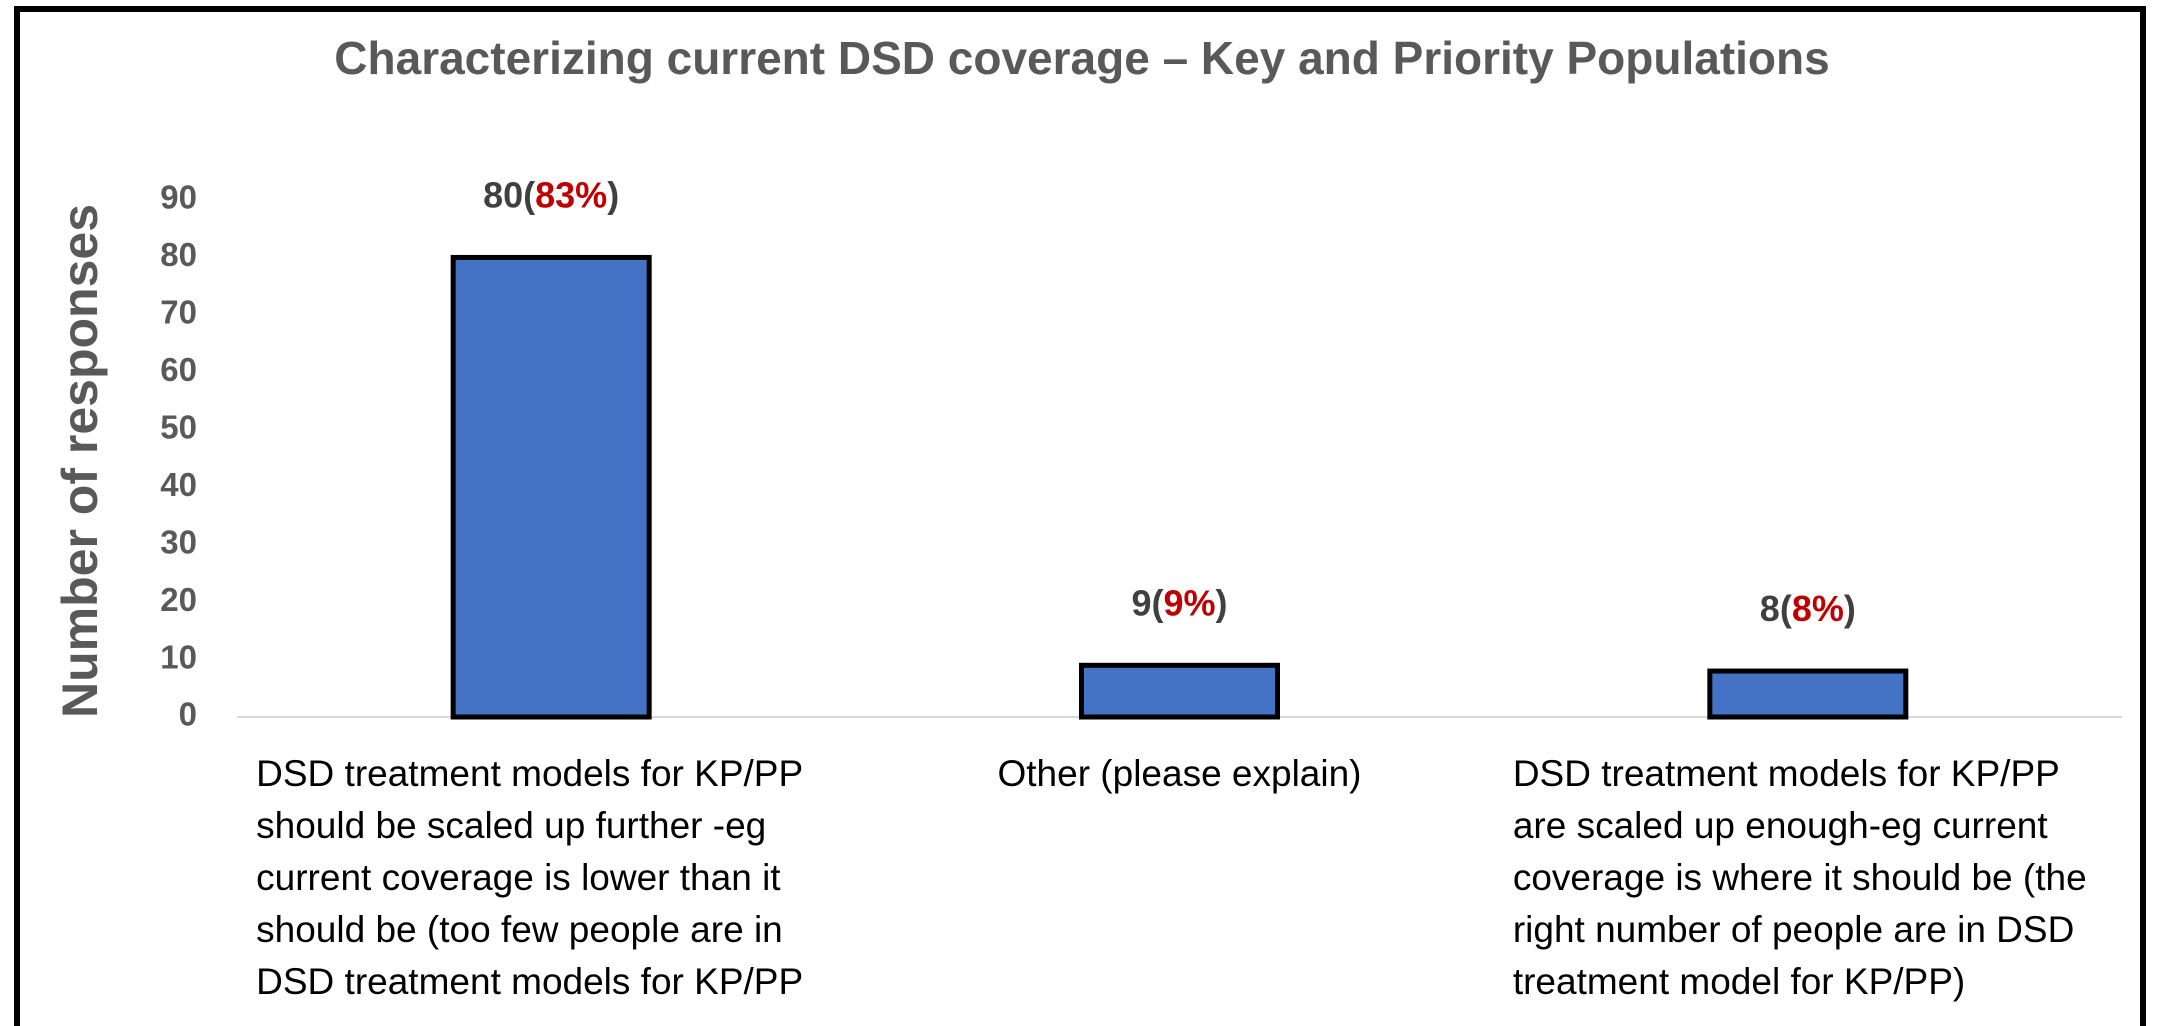 The width and height of the screenshot is (2161, 1026). What do you see at coordinates (178, 312) in the screenshot?
I see `y-tick-label: 70` at bounding box center [178, 312].